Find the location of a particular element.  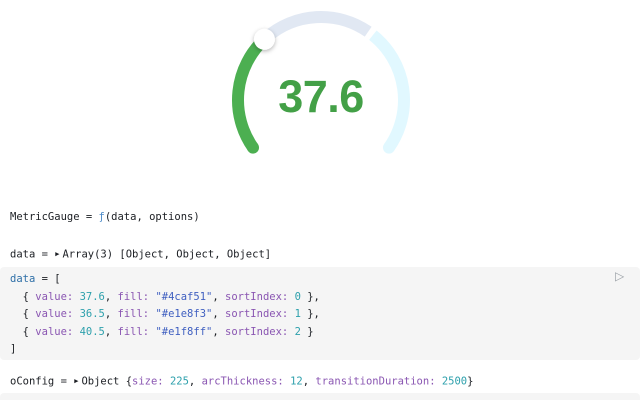

code-token-def: data is located at coordinates (23, 279).